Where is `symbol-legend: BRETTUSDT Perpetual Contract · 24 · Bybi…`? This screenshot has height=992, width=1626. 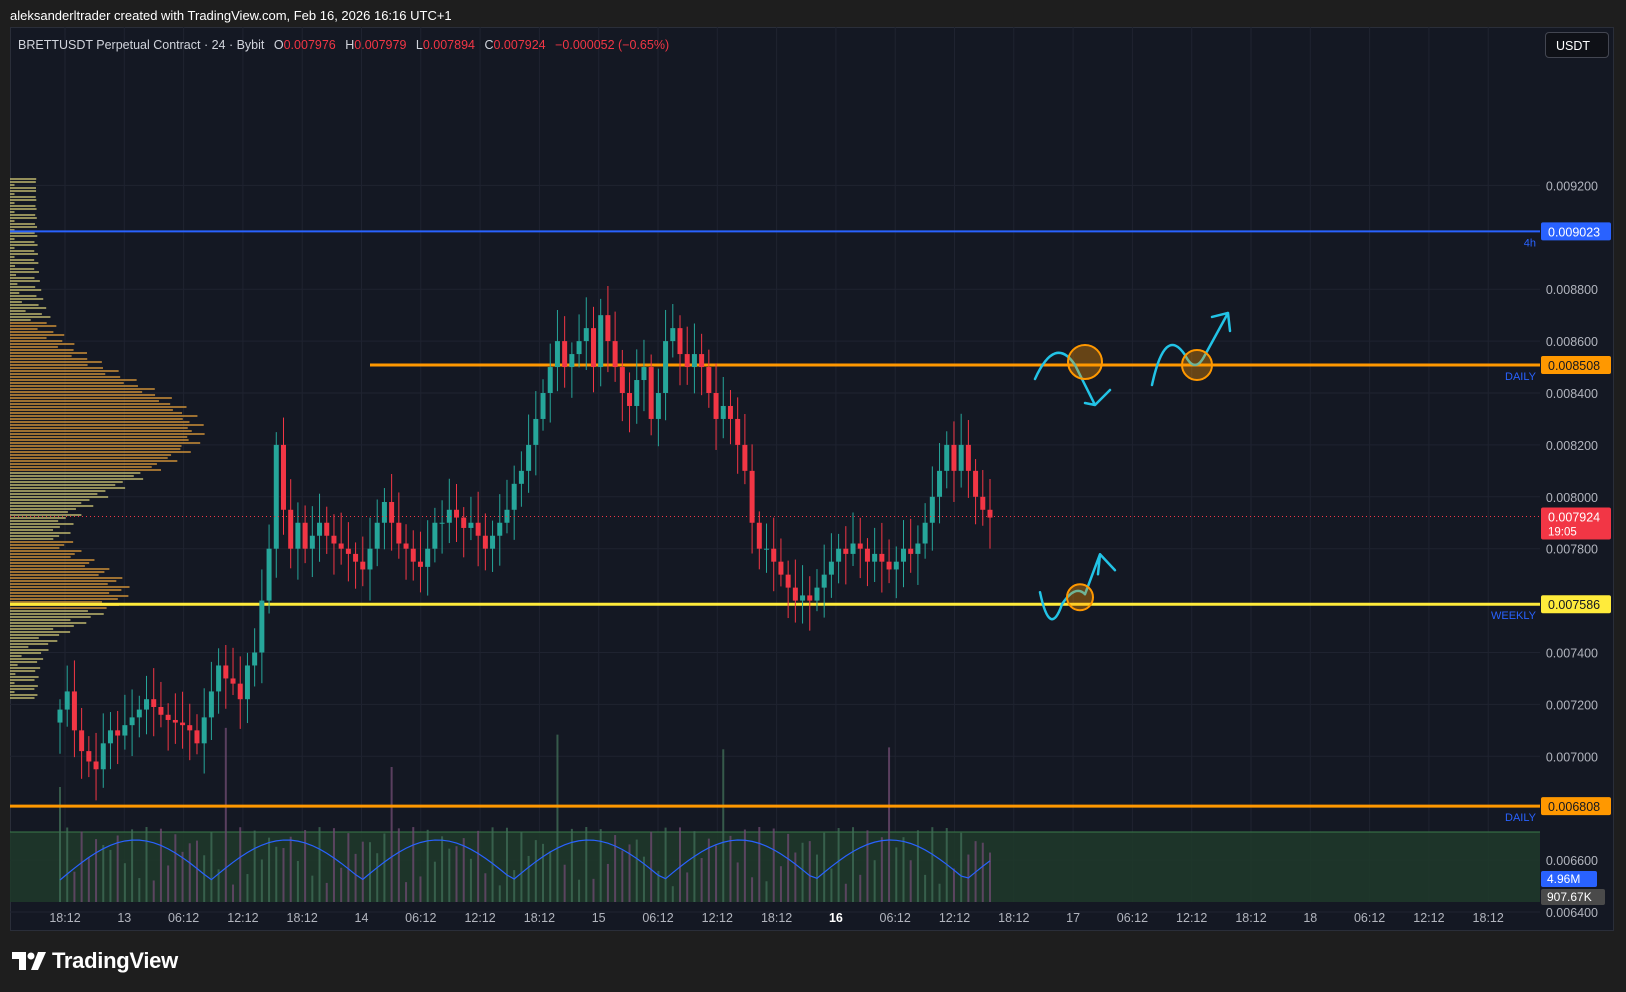 symbol-legend: BRETTUSDT Perpetual Contract · 24 · Bybi… is located at coordinates (343, 45).